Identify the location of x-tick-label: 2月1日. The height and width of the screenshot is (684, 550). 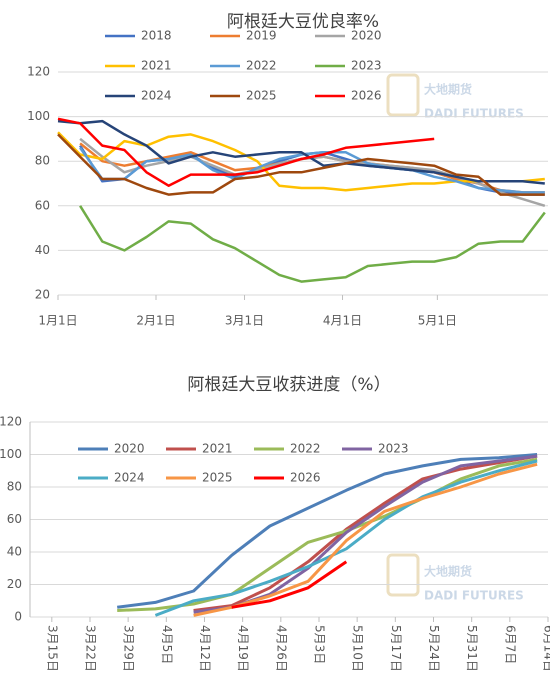
(155, 321).